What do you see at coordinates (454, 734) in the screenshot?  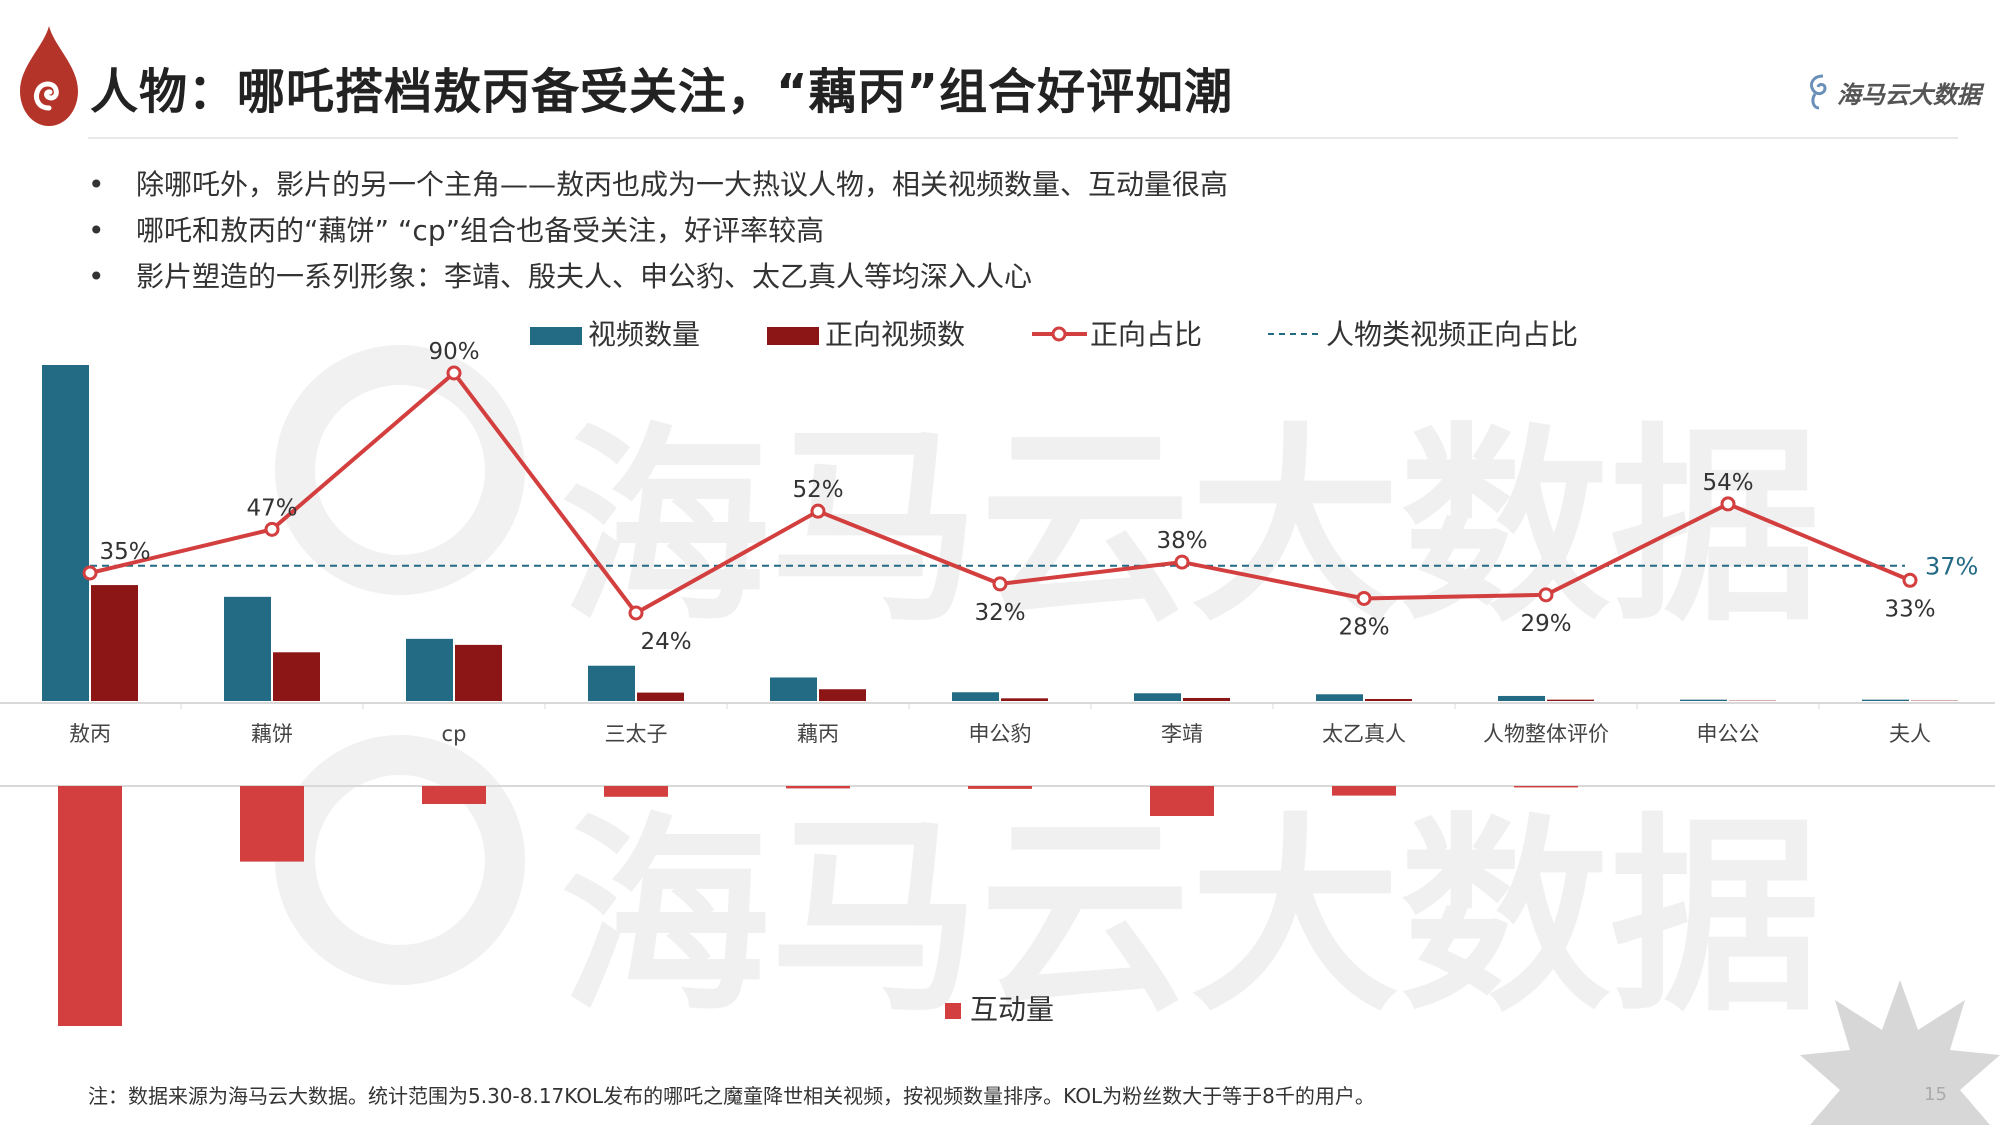 I see `category-label: cp` at bounding box center [454, 734].